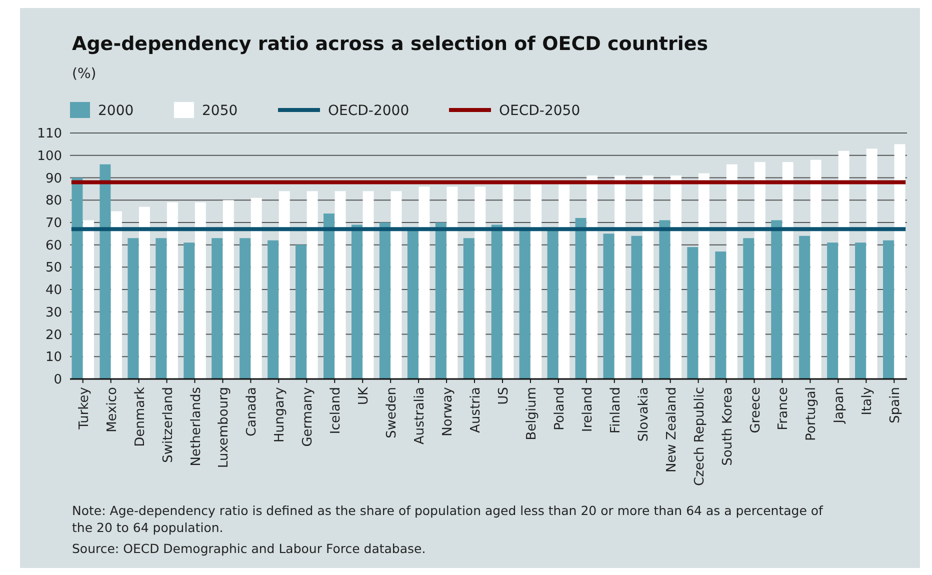 Image resolution: width=932 pixels, height=575 pixels. I want to click on y-tick-label: 0, so click(58, 380).